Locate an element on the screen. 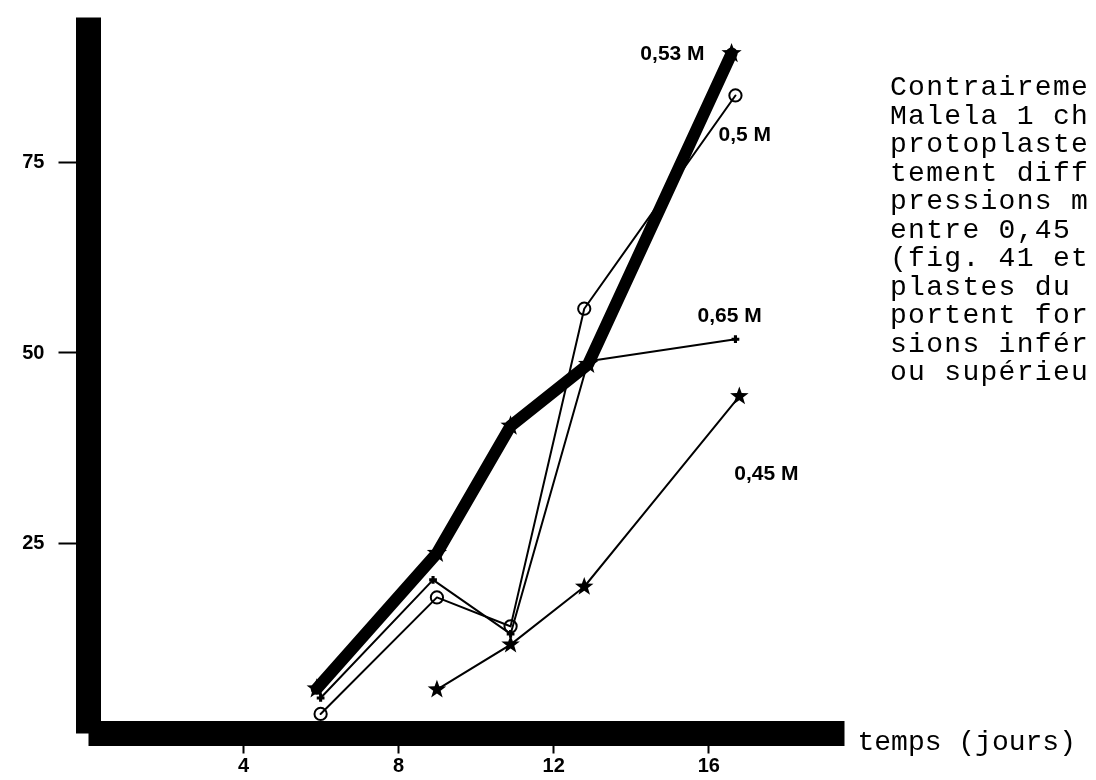 The image size is (1096, 780). x-tick-label: 16 is located at coordinates (708, 764).